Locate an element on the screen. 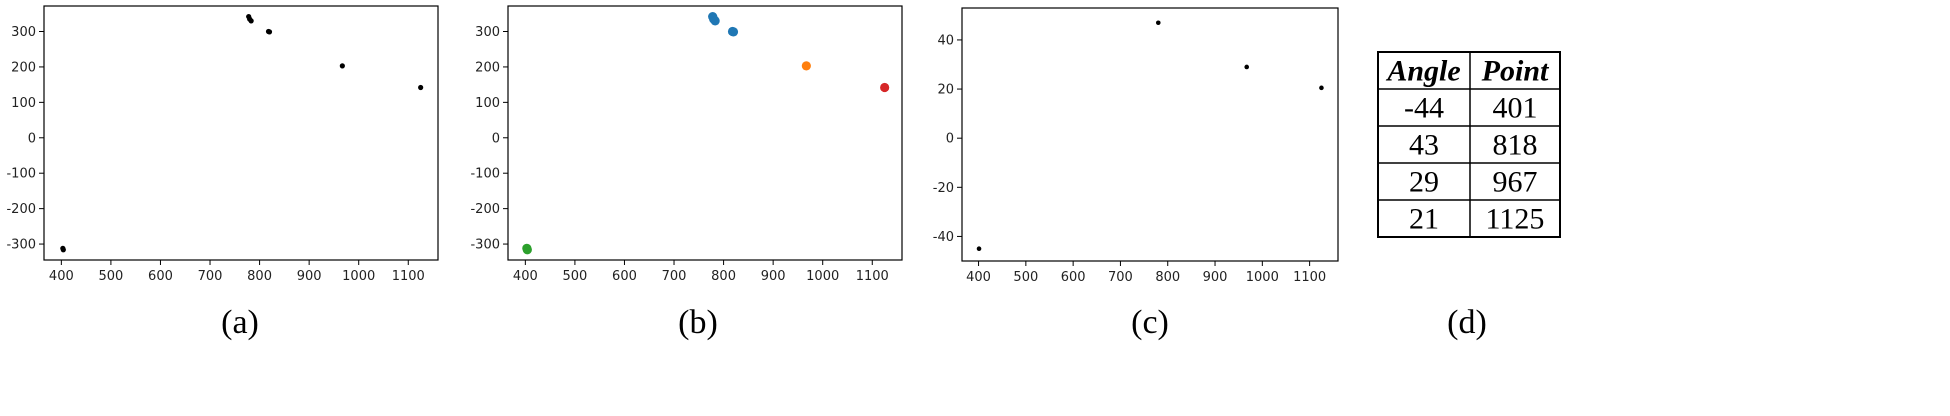 This screenshot has height=416, width=1950. table-cell: 1125 is located at coordinates (1515, 219).